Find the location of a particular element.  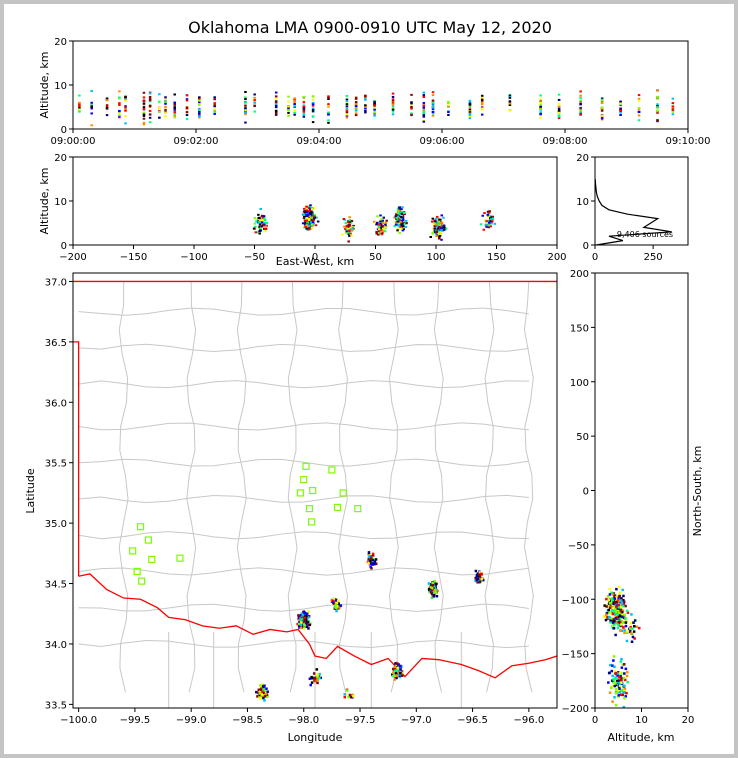

east-west-tick-label: −150 is located at coordinates (133, 257).